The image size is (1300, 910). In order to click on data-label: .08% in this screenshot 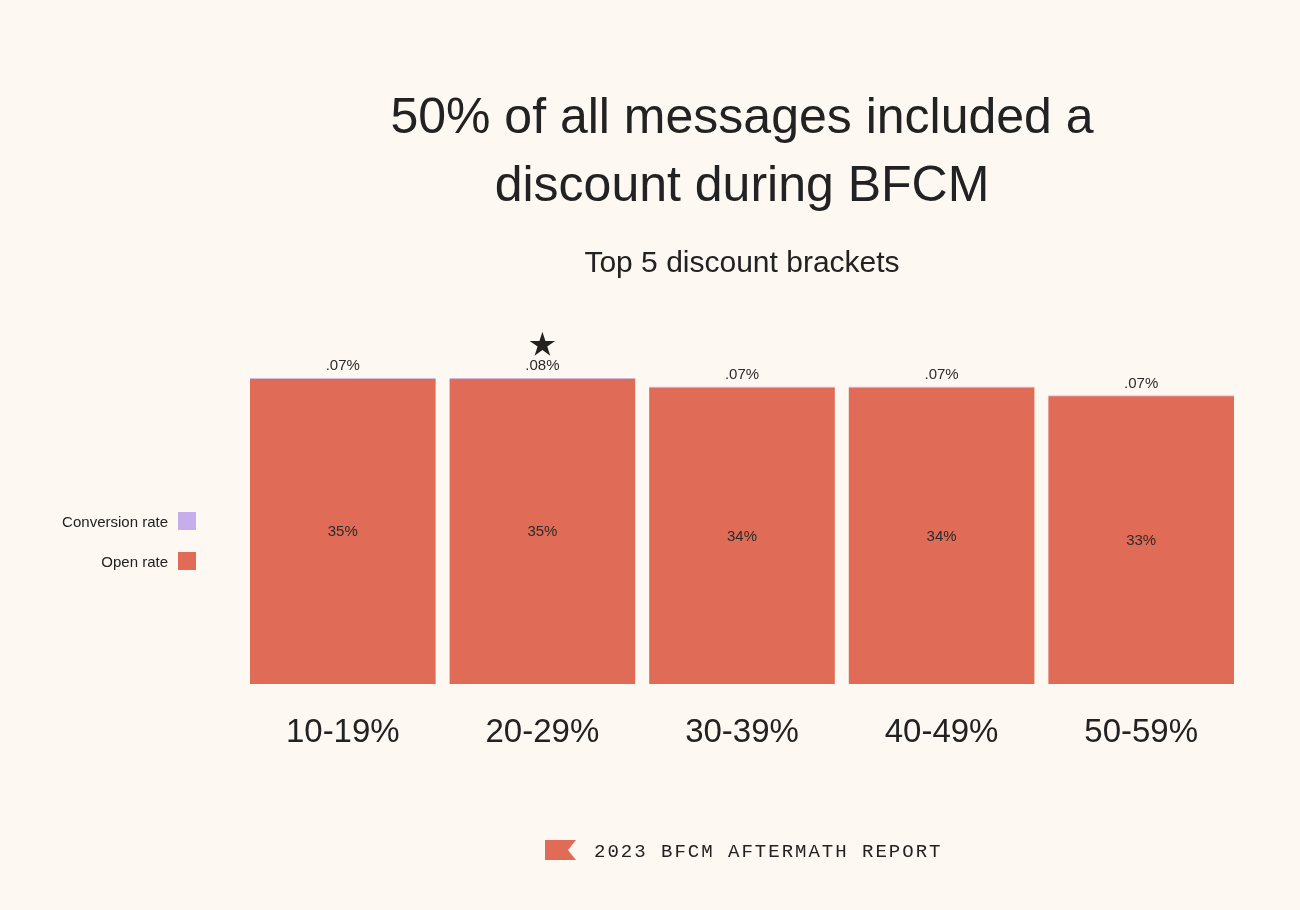, I will do `click(542, 364)`.